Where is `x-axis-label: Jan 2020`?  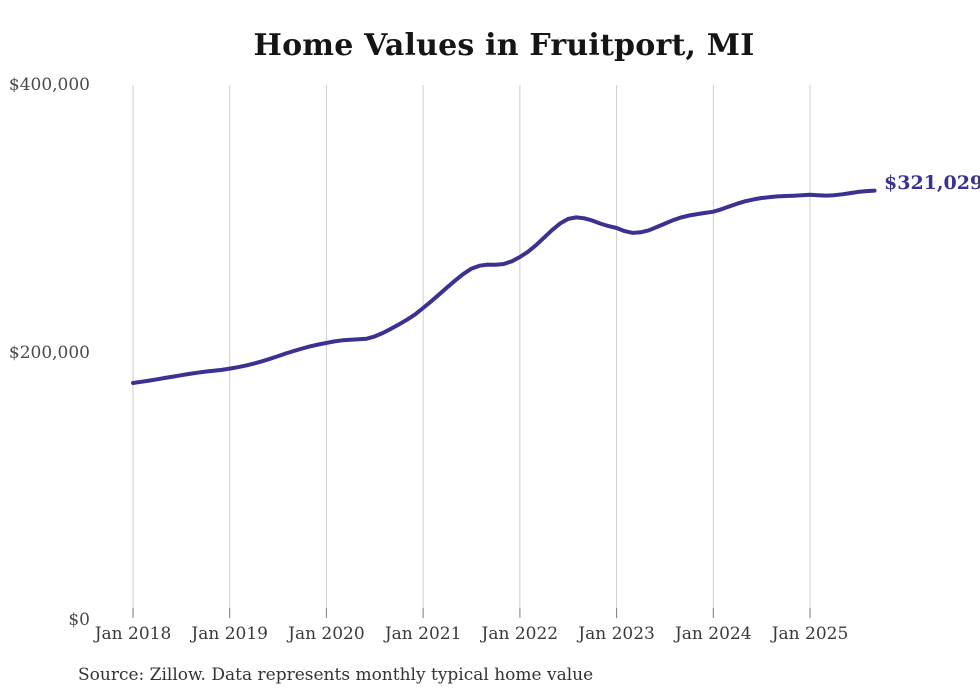
x-axis-label: Jan 2020 is located at coordinates (326, 634).